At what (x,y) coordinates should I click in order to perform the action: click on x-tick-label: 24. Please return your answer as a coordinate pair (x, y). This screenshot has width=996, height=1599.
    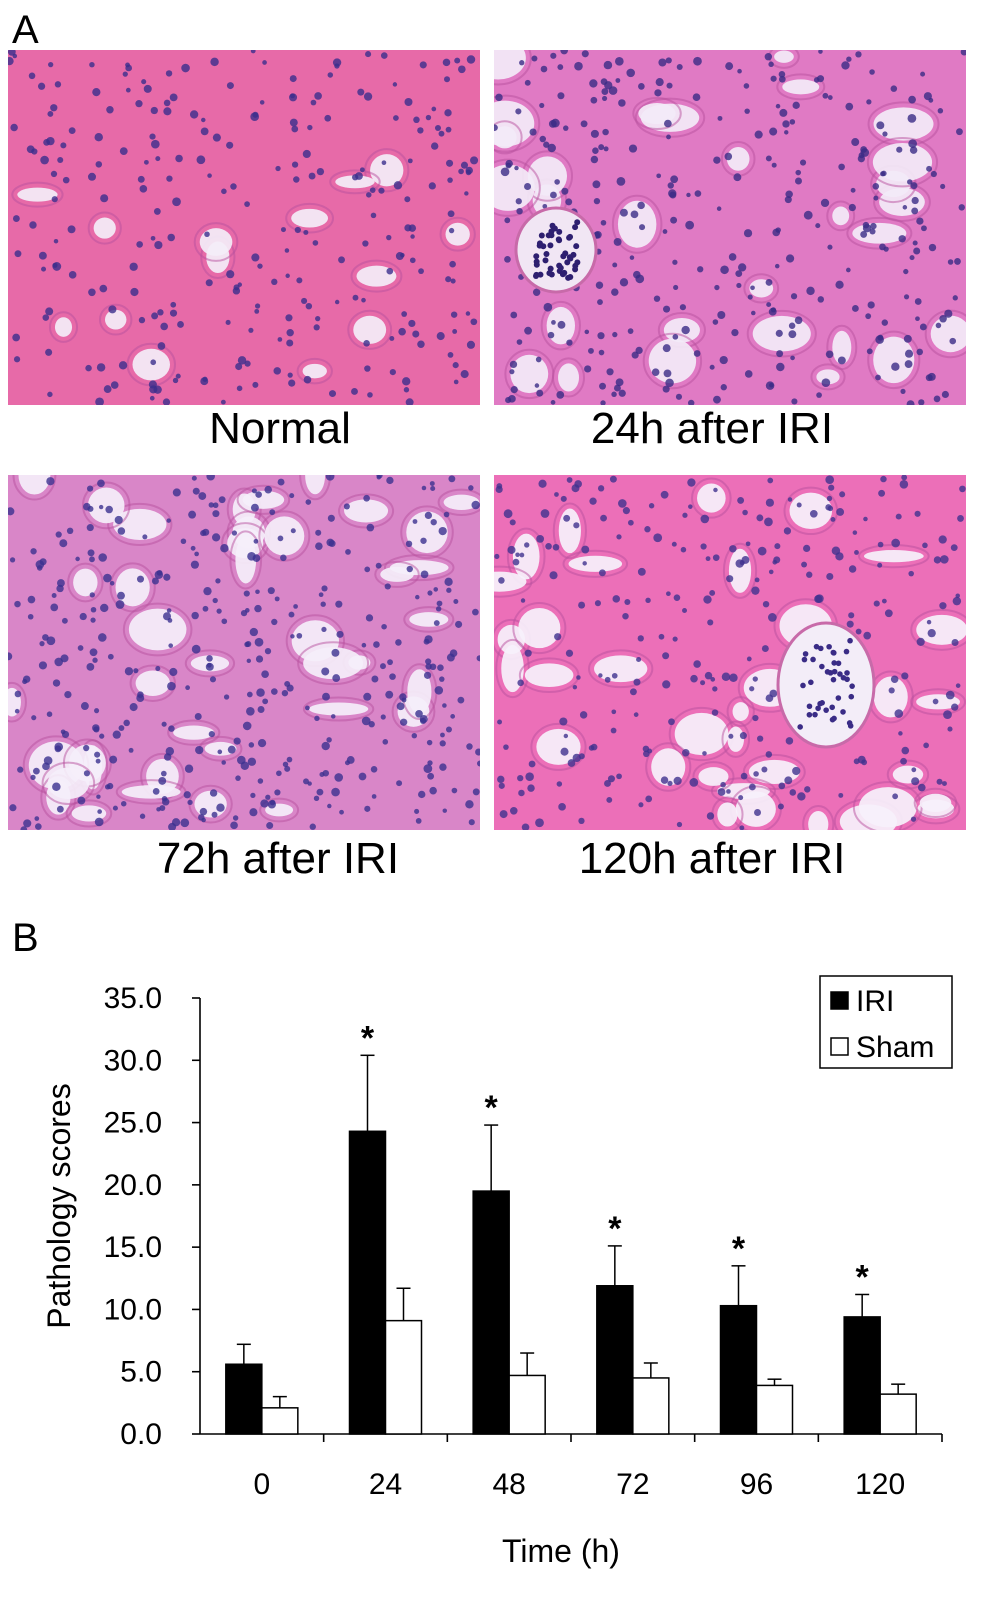
    Looking at the image, I should click on (385, 1484).